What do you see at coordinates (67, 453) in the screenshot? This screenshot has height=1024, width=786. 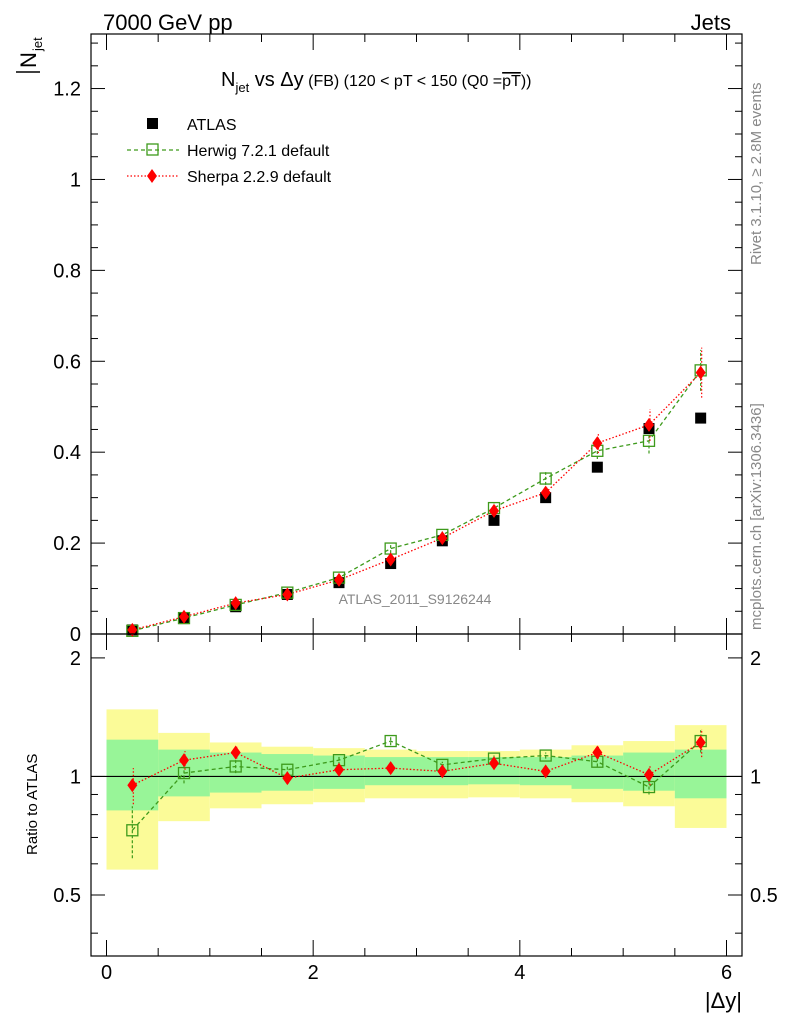 I see `main-y-tick-label: 0.4` at bounding box center [67, 453].